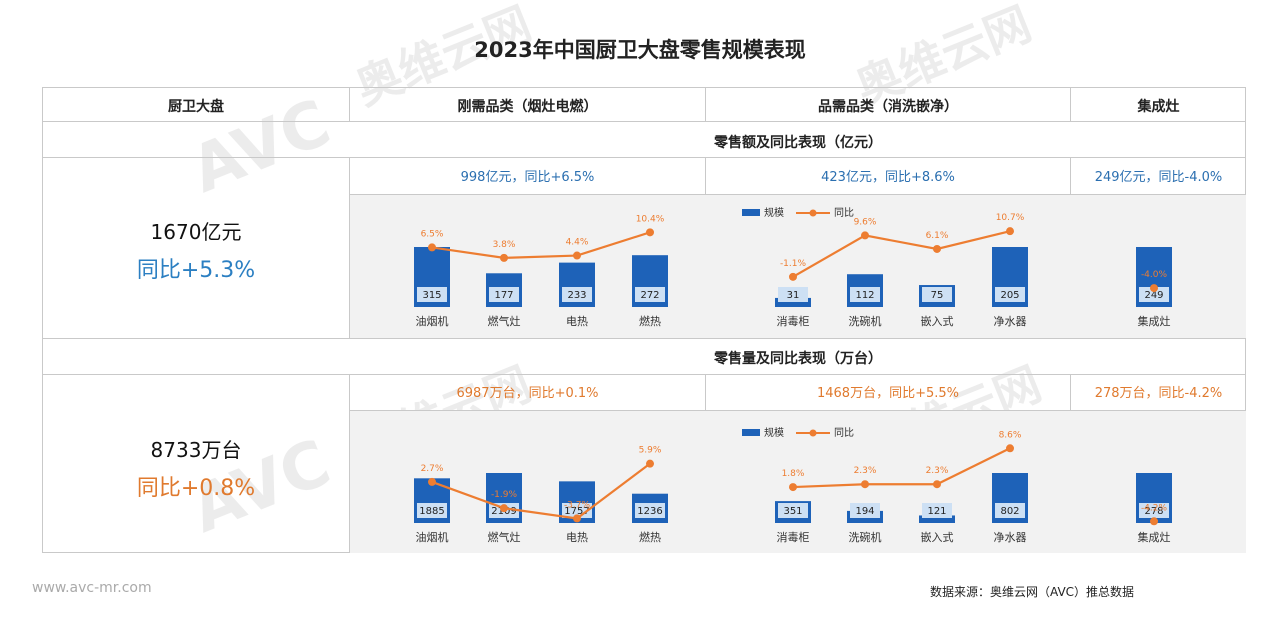  I want to click on header-integrated: 集成灶, so click(1158, 107).